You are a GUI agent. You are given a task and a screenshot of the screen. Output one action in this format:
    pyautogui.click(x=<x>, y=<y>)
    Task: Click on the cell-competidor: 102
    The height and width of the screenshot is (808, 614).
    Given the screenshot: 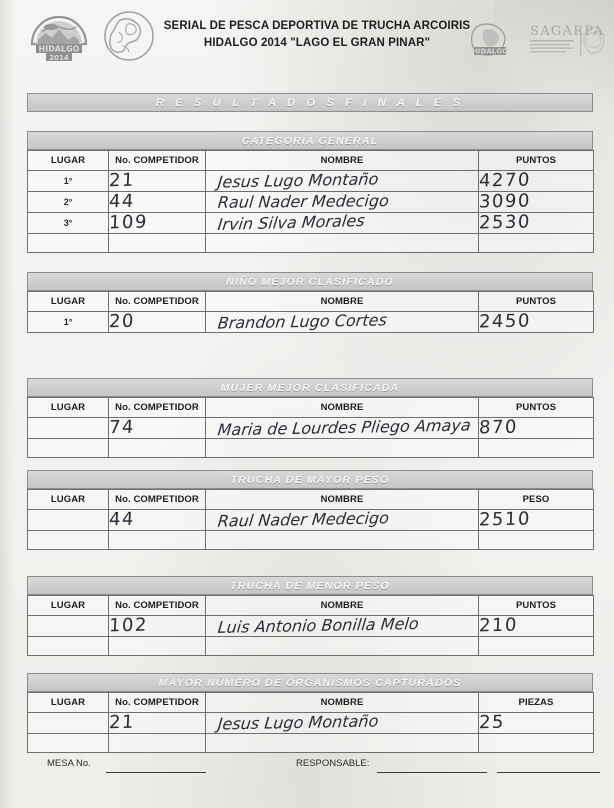 What is the action you would take?
    pyautogui.click(x=157, y=626)
    